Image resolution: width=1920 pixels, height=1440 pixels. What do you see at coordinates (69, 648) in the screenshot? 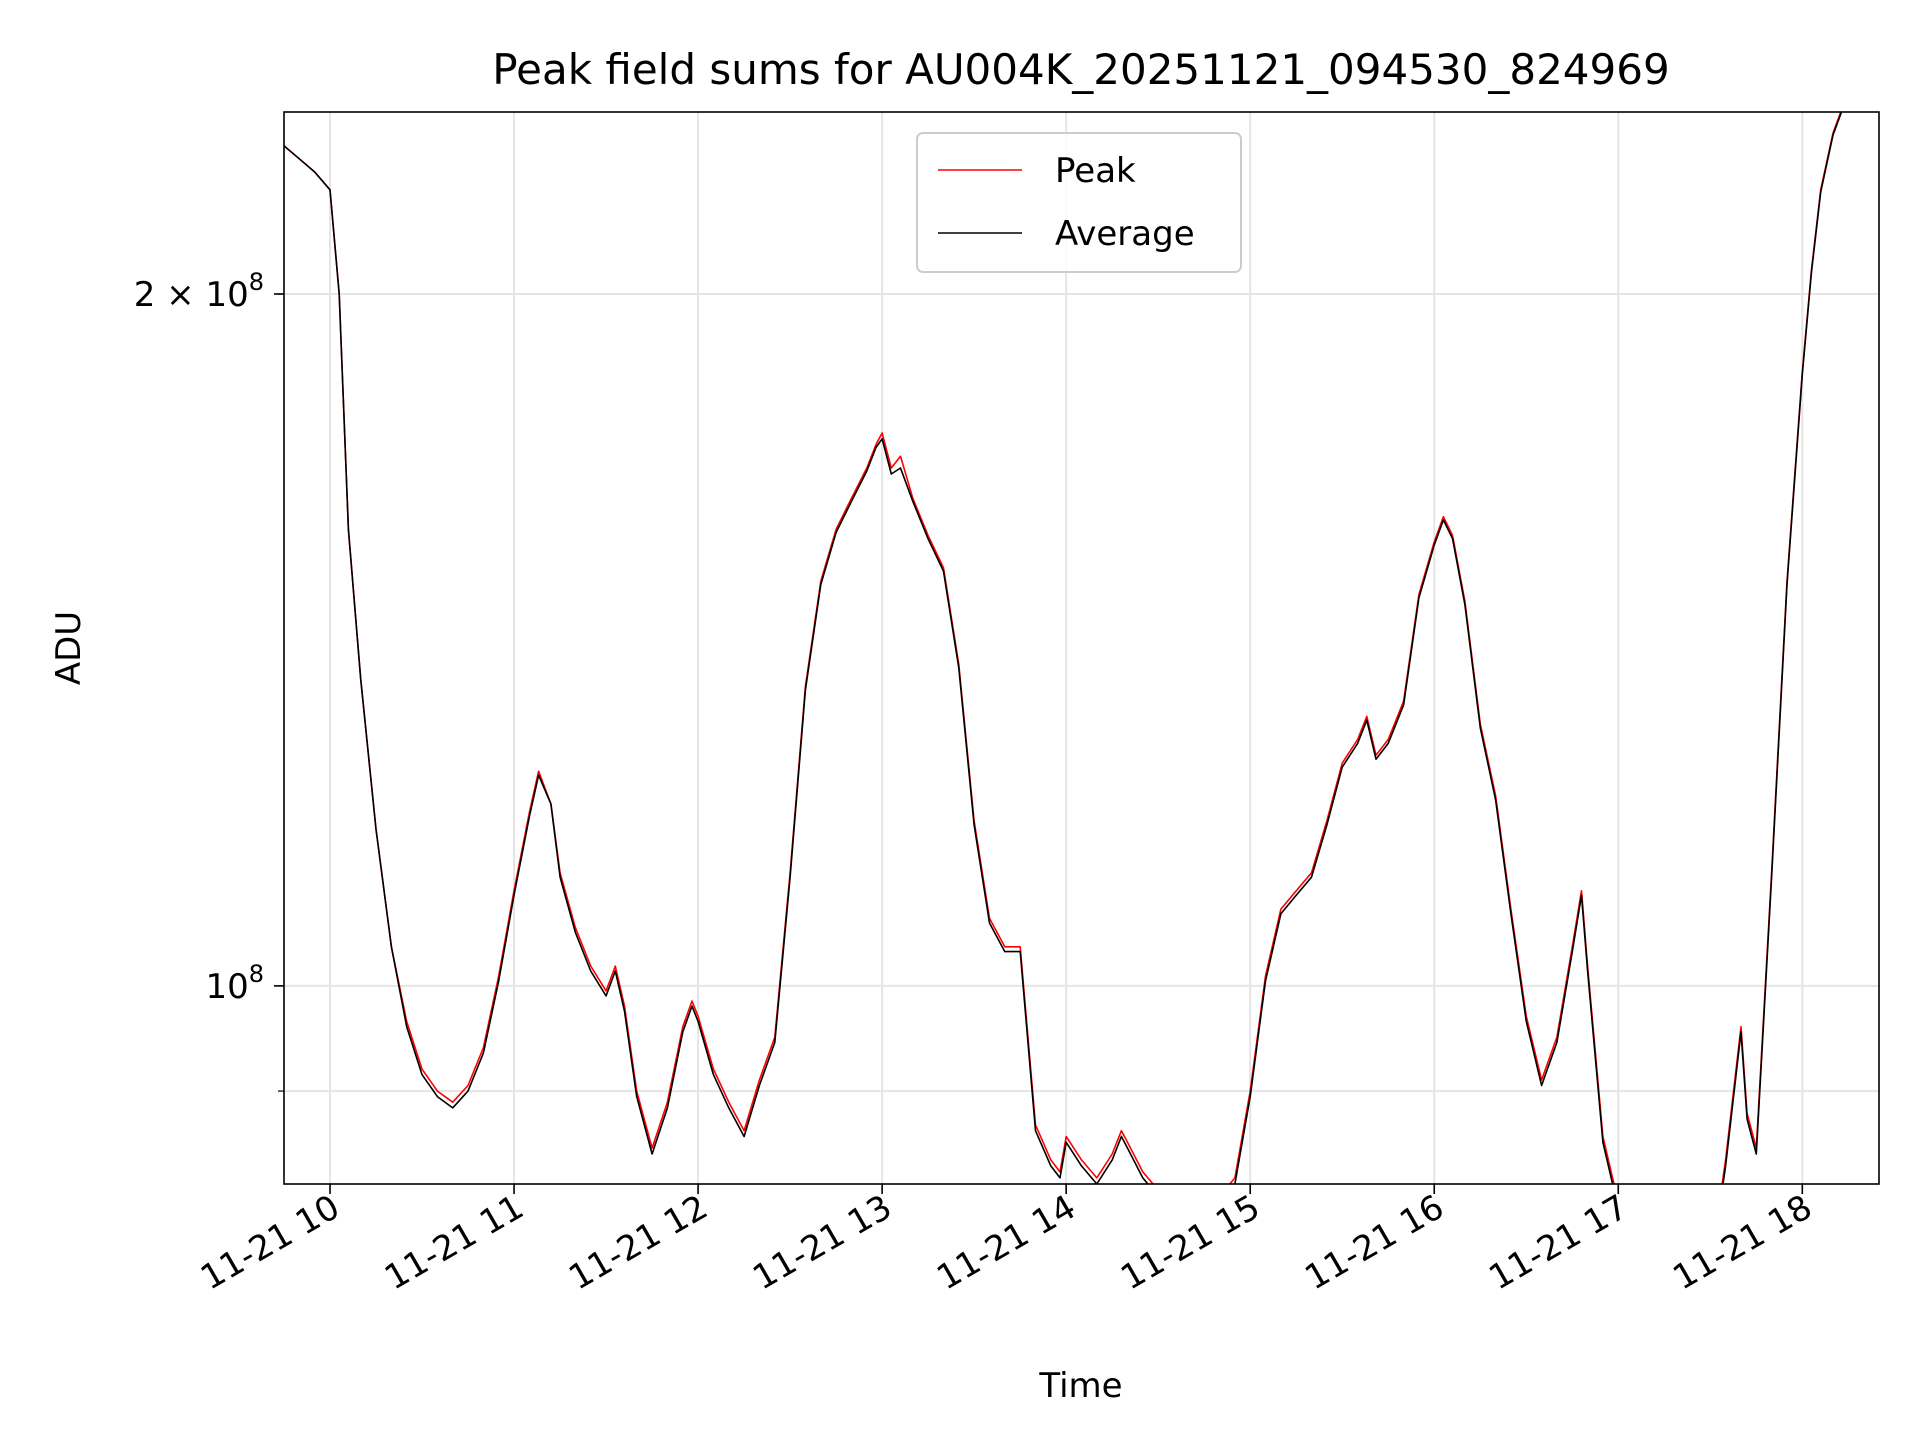
I see `y-axis-label: ADU` at bounding box center [69, 648].